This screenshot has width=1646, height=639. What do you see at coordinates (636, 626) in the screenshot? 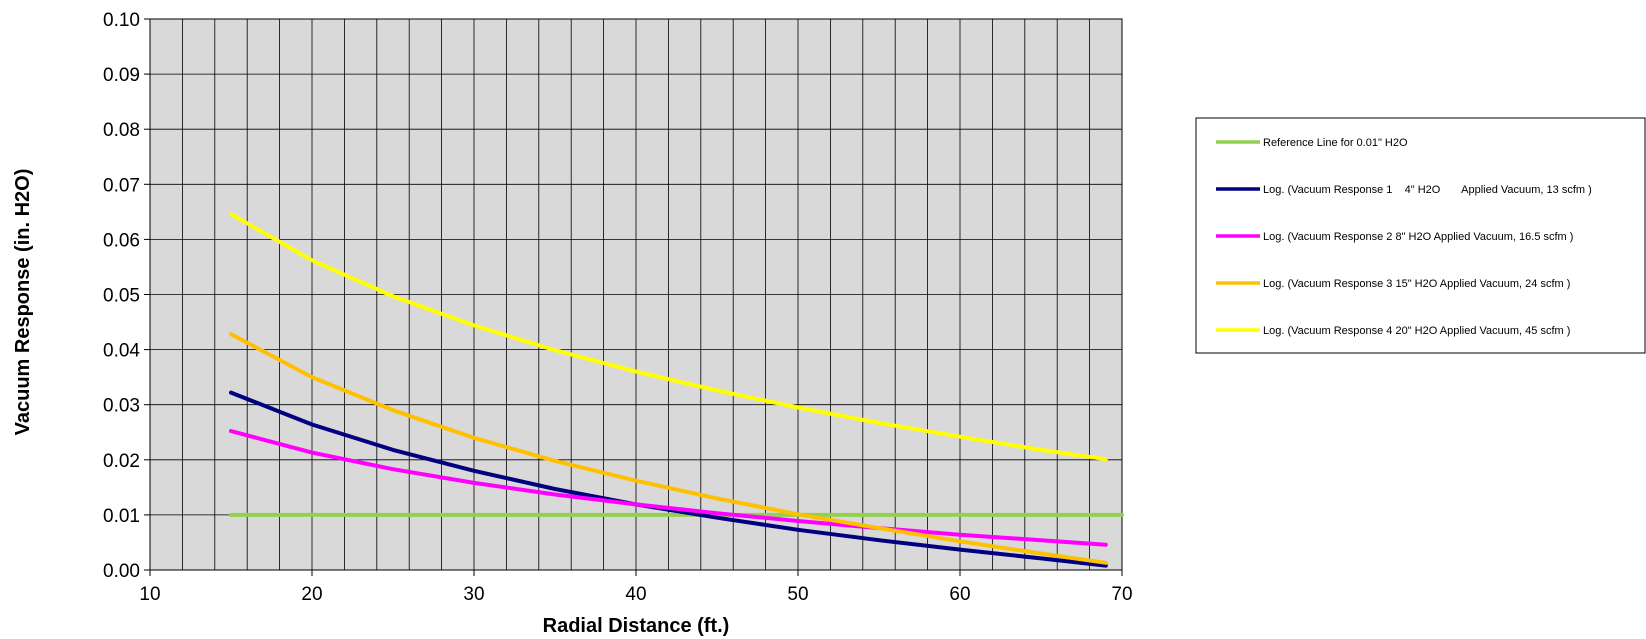
I see `x-axis-title: Radial Distance (ft.)` at bounding box center [636, 626].